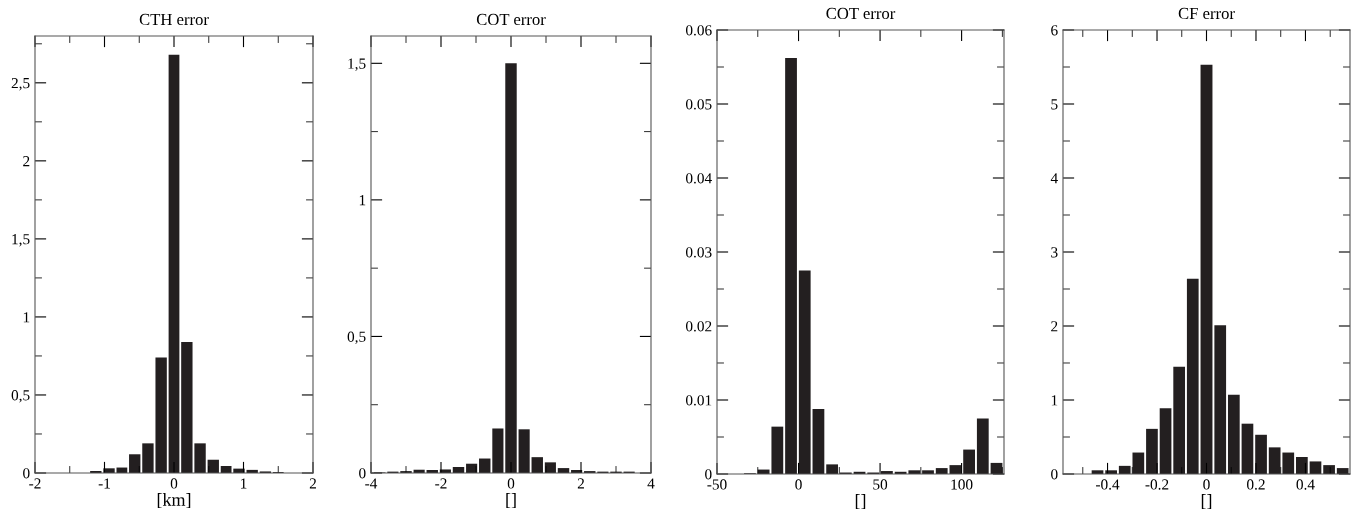 Image resolution: width=1366 pixels, height=517 pixels. What do you see at coordinates (244, 483) in the screenshot?
I see `x-tick-label: 1` at bounding box center [244, 483].